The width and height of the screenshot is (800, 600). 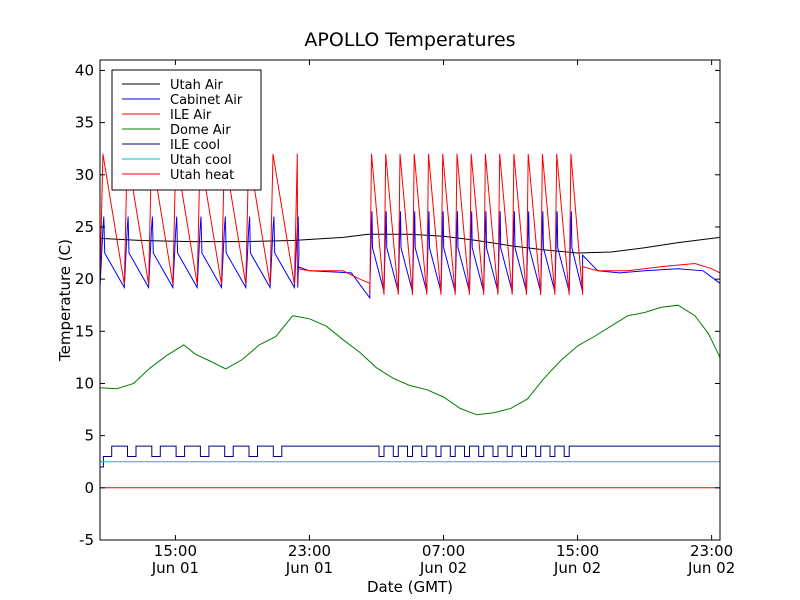 I want to click on legend-label: Utah Air, so click(x=196, y=85).